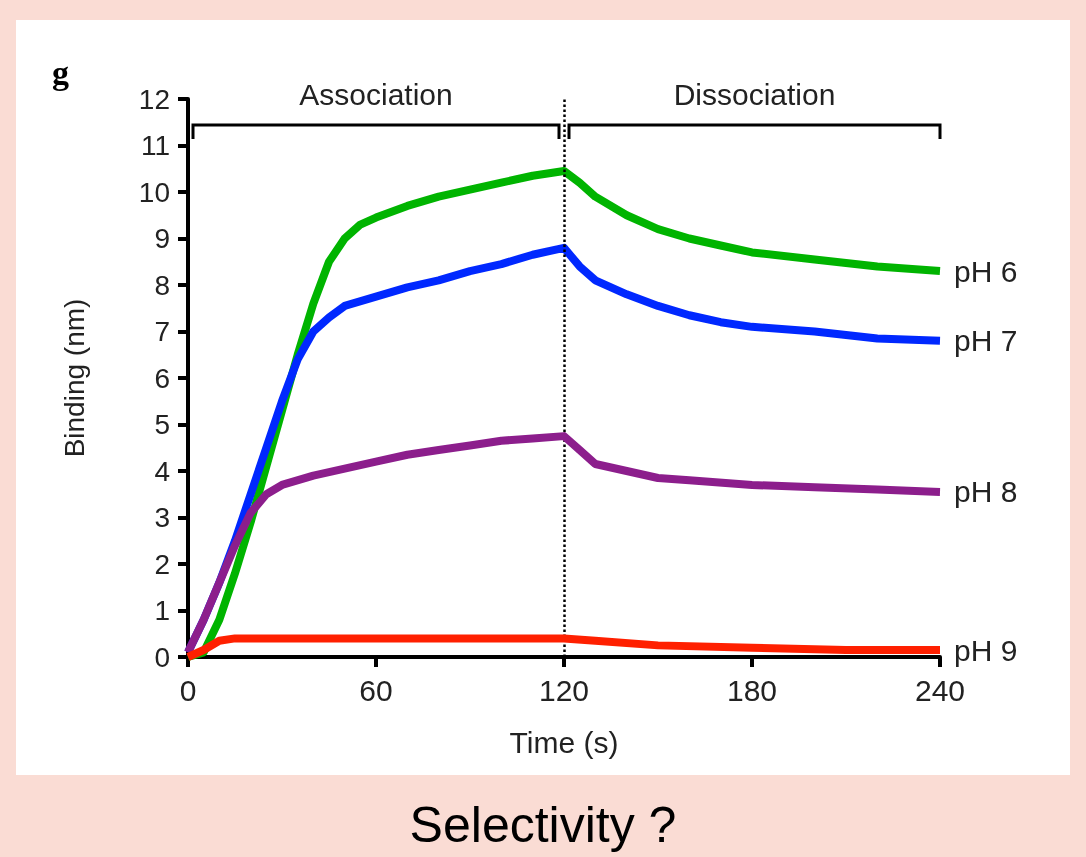 The image size is (1086, 857). What do you see at coordinates (162, 610) in the screenshot?
I see `y-tick-label: 1` at bounding box center [162, 610].